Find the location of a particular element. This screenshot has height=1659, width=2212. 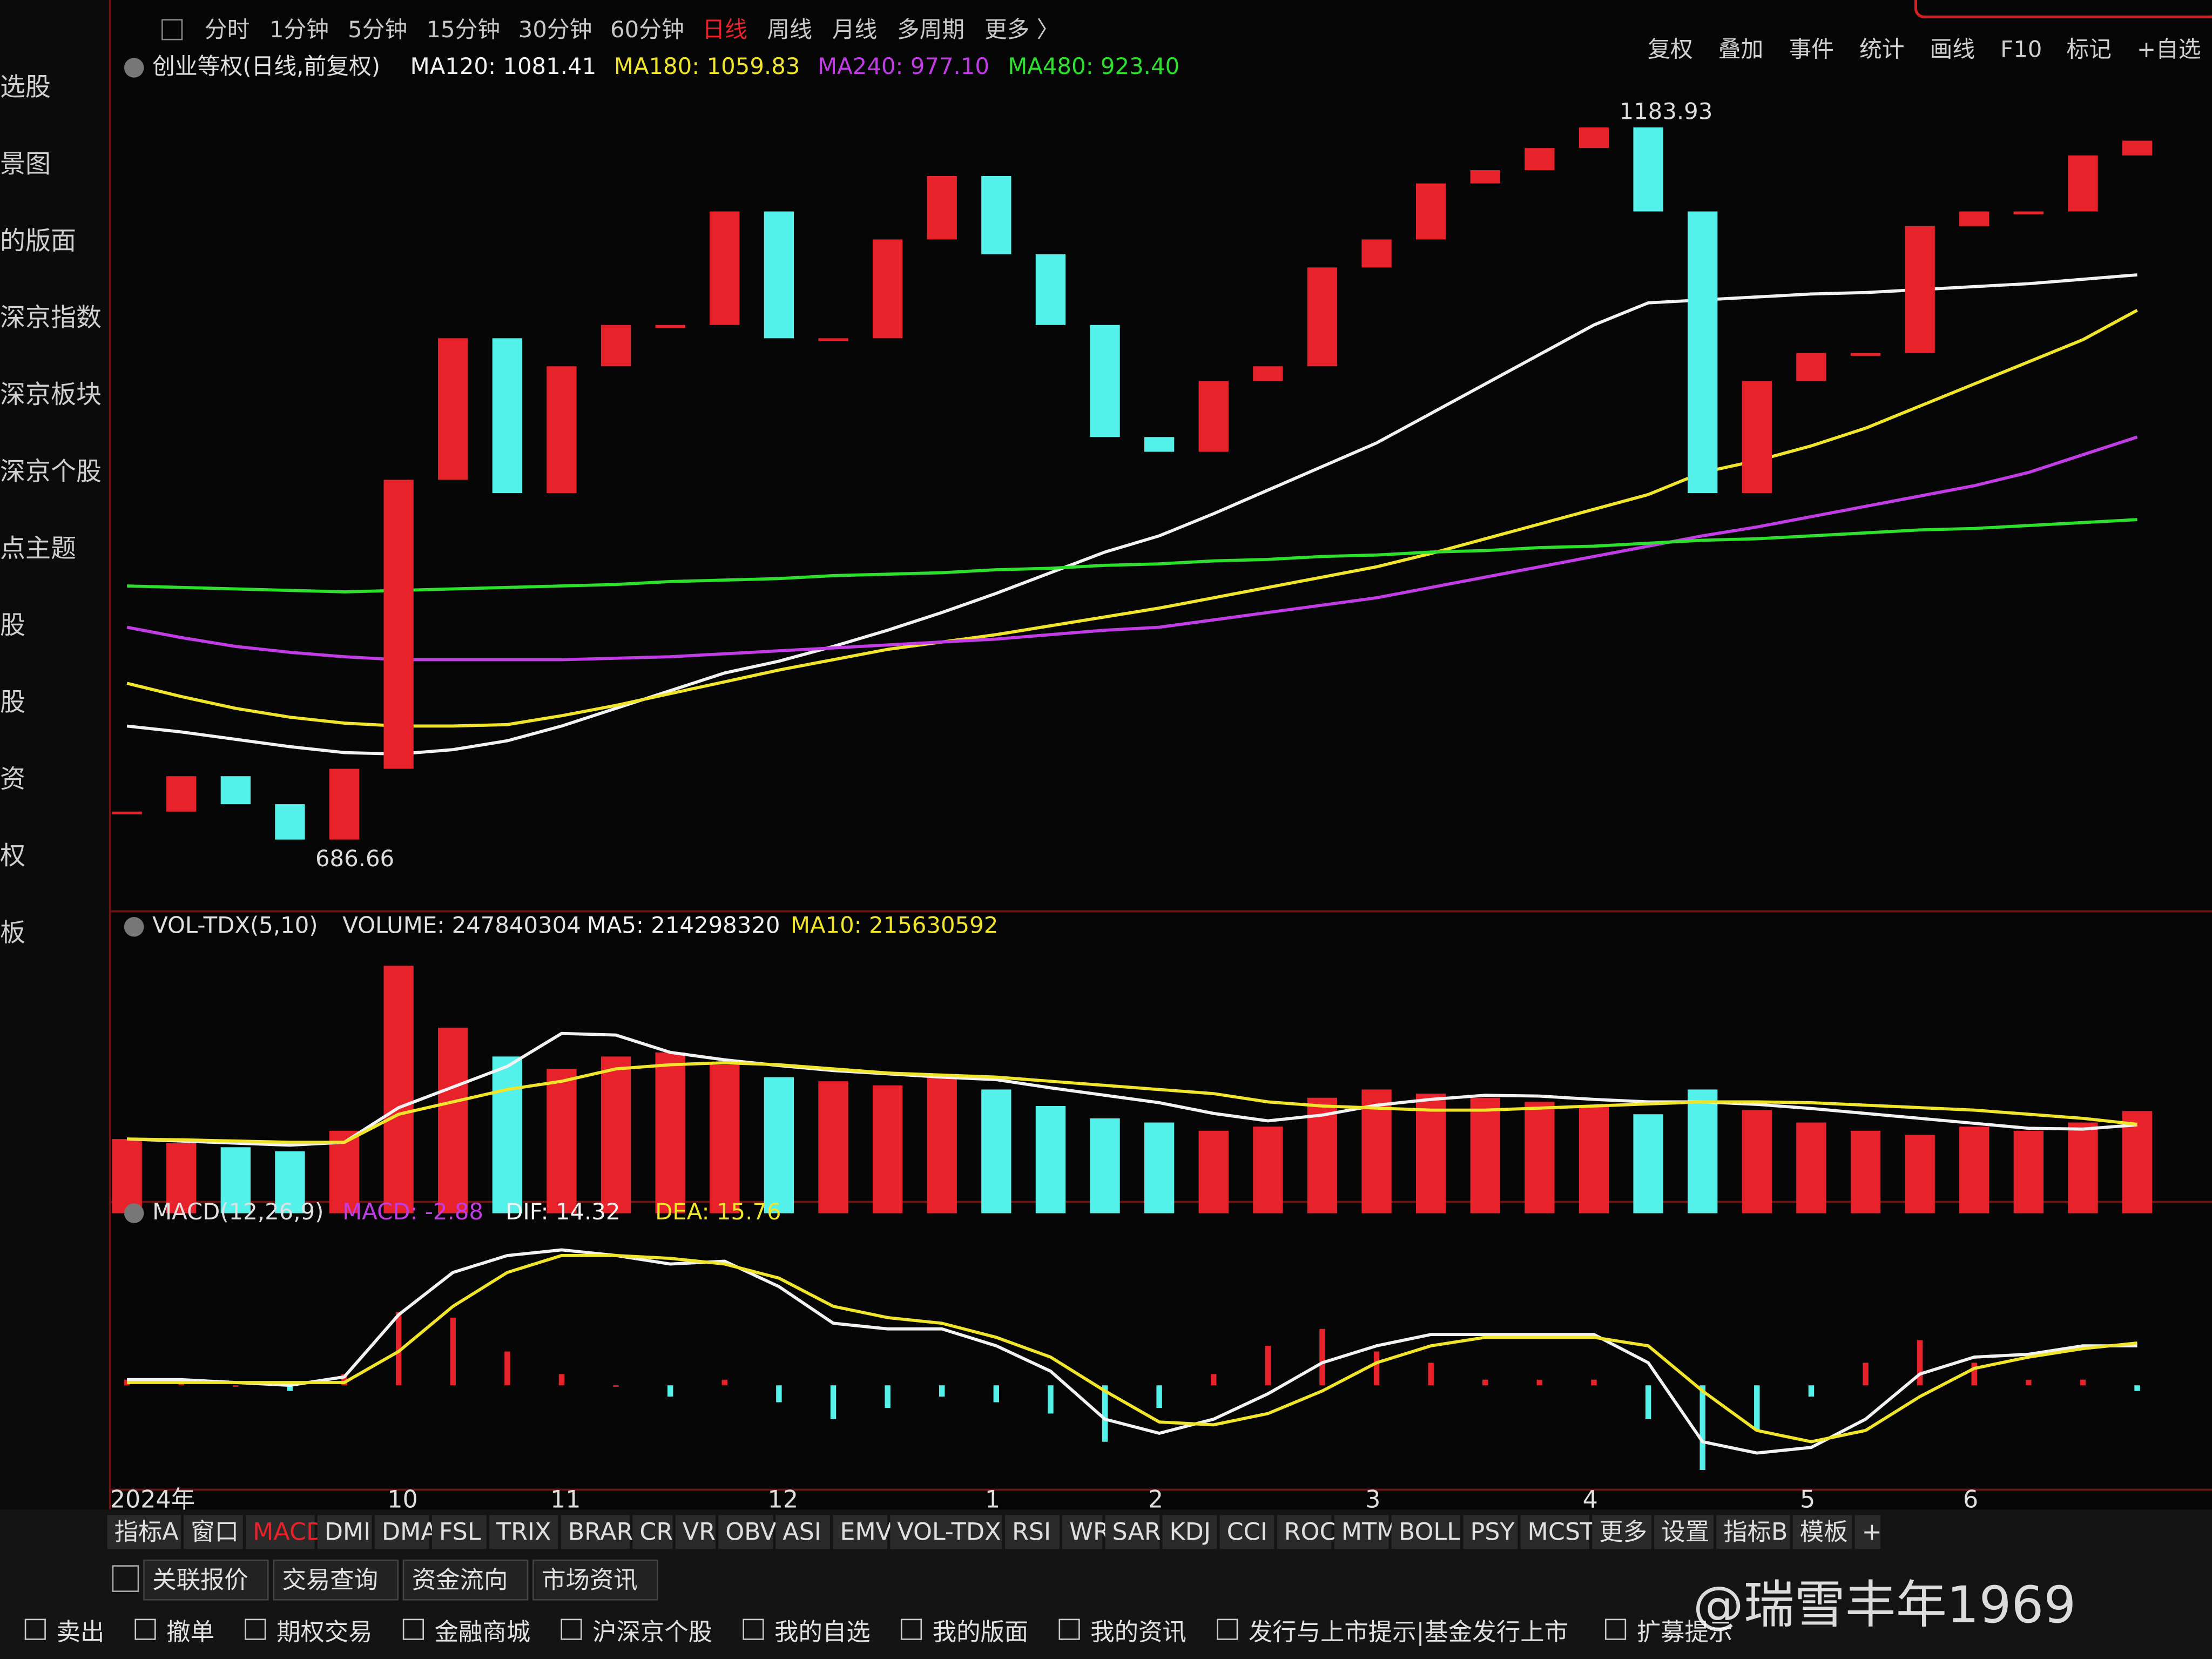

indicator-tab: CR is located at coordinates (656, 1532).